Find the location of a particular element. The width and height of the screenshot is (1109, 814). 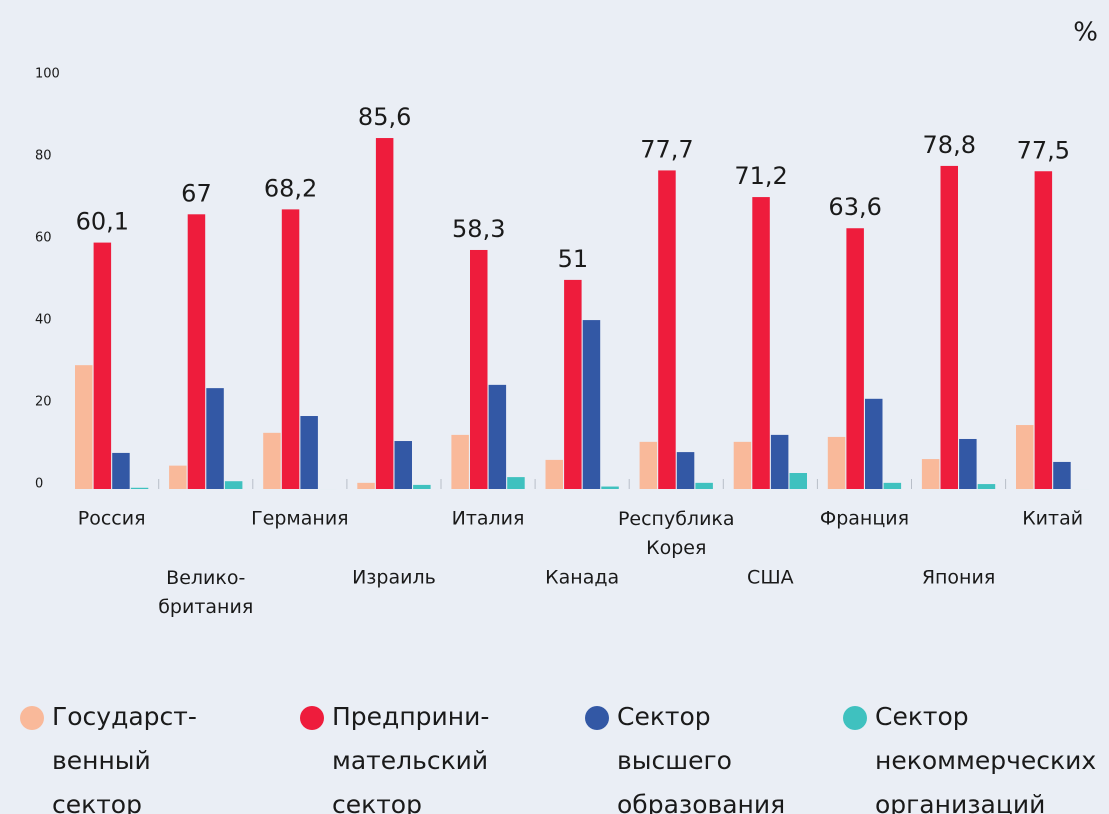

x-tick-label: Россия is located at coordinates (112, 519).